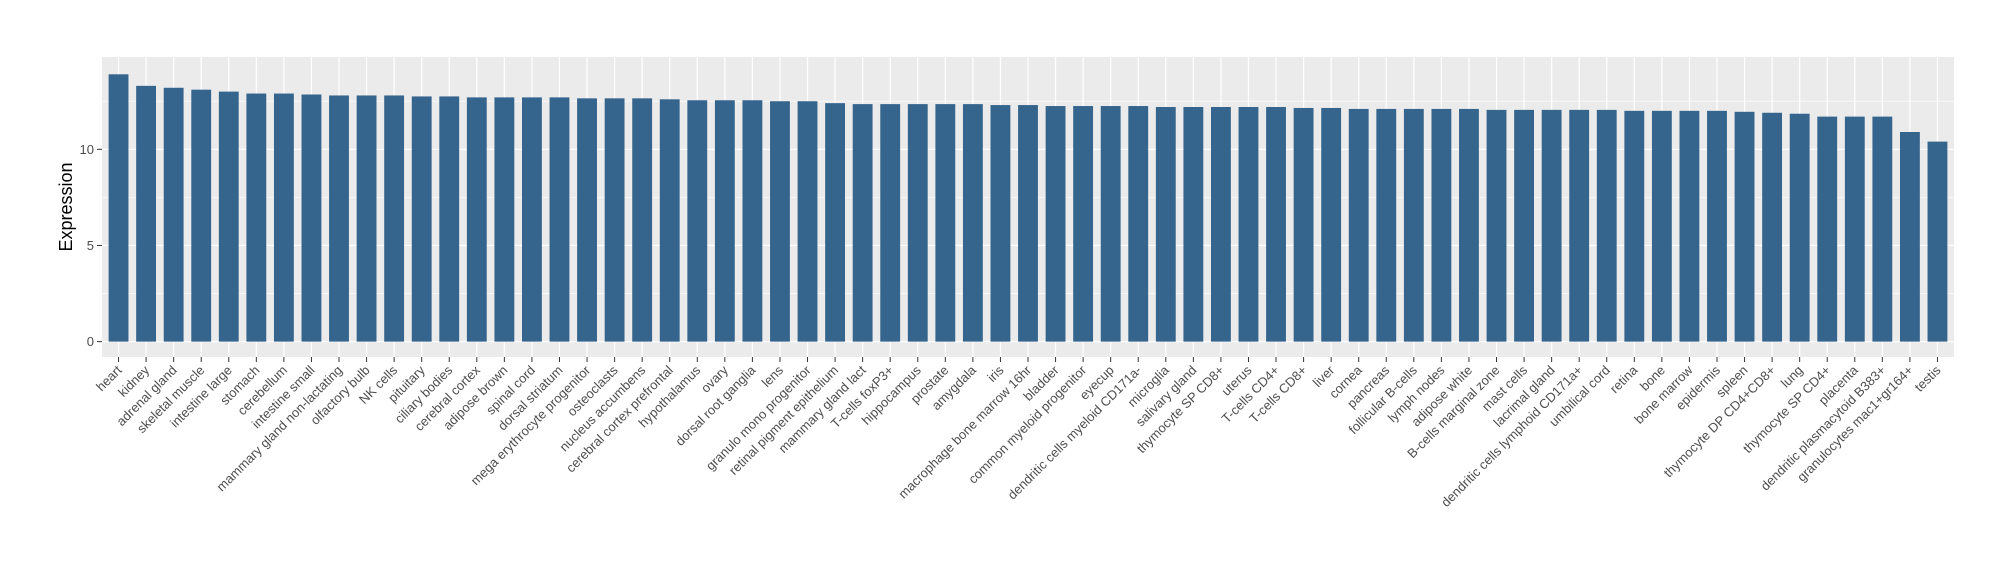 The width and height of the screenshot is (2000, 580). What do you see at coordinates (66, 206) in the screenshot?
I see `y-axis-title: Expression` at bounding box center [66, 206].